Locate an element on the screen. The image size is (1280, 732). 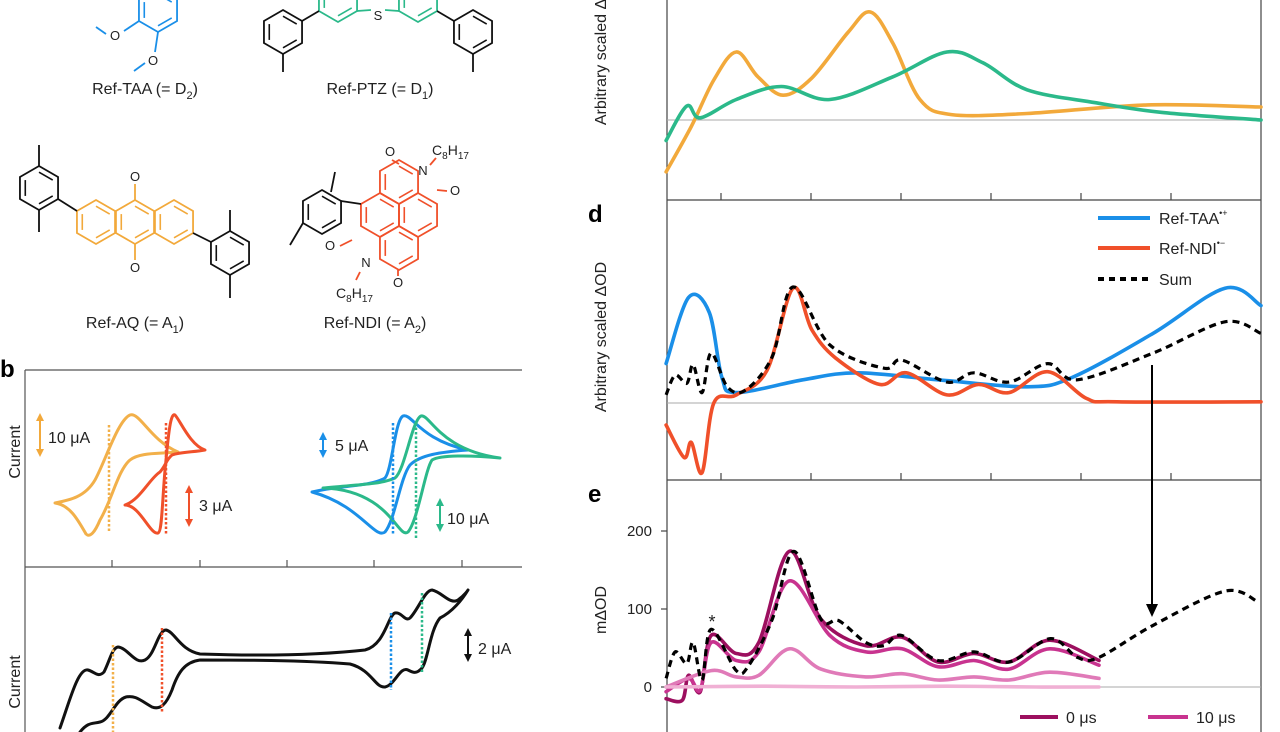
atom-label: S is located at coordinates (378, 15).